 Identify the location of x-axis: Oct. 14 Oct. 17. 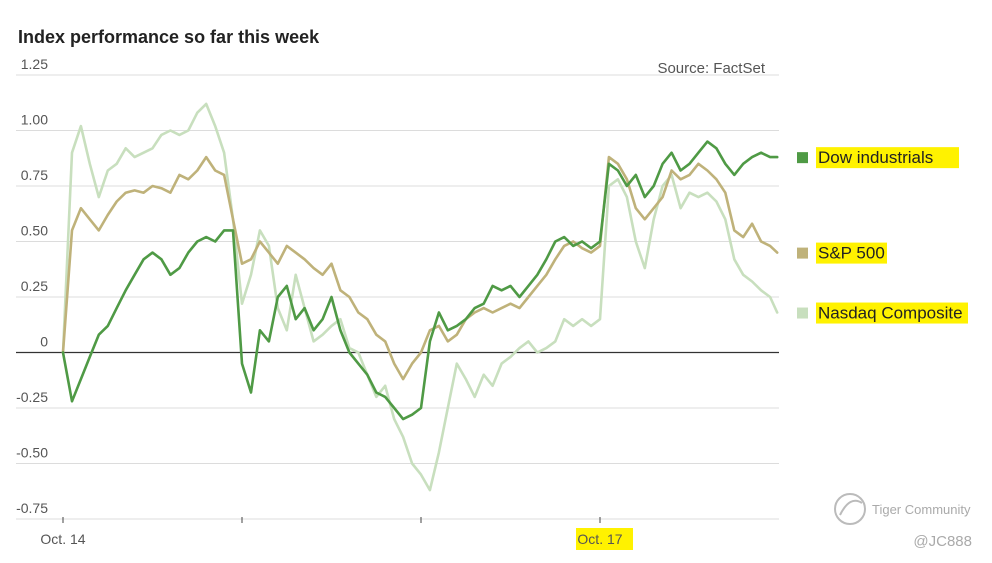
(336, 533).